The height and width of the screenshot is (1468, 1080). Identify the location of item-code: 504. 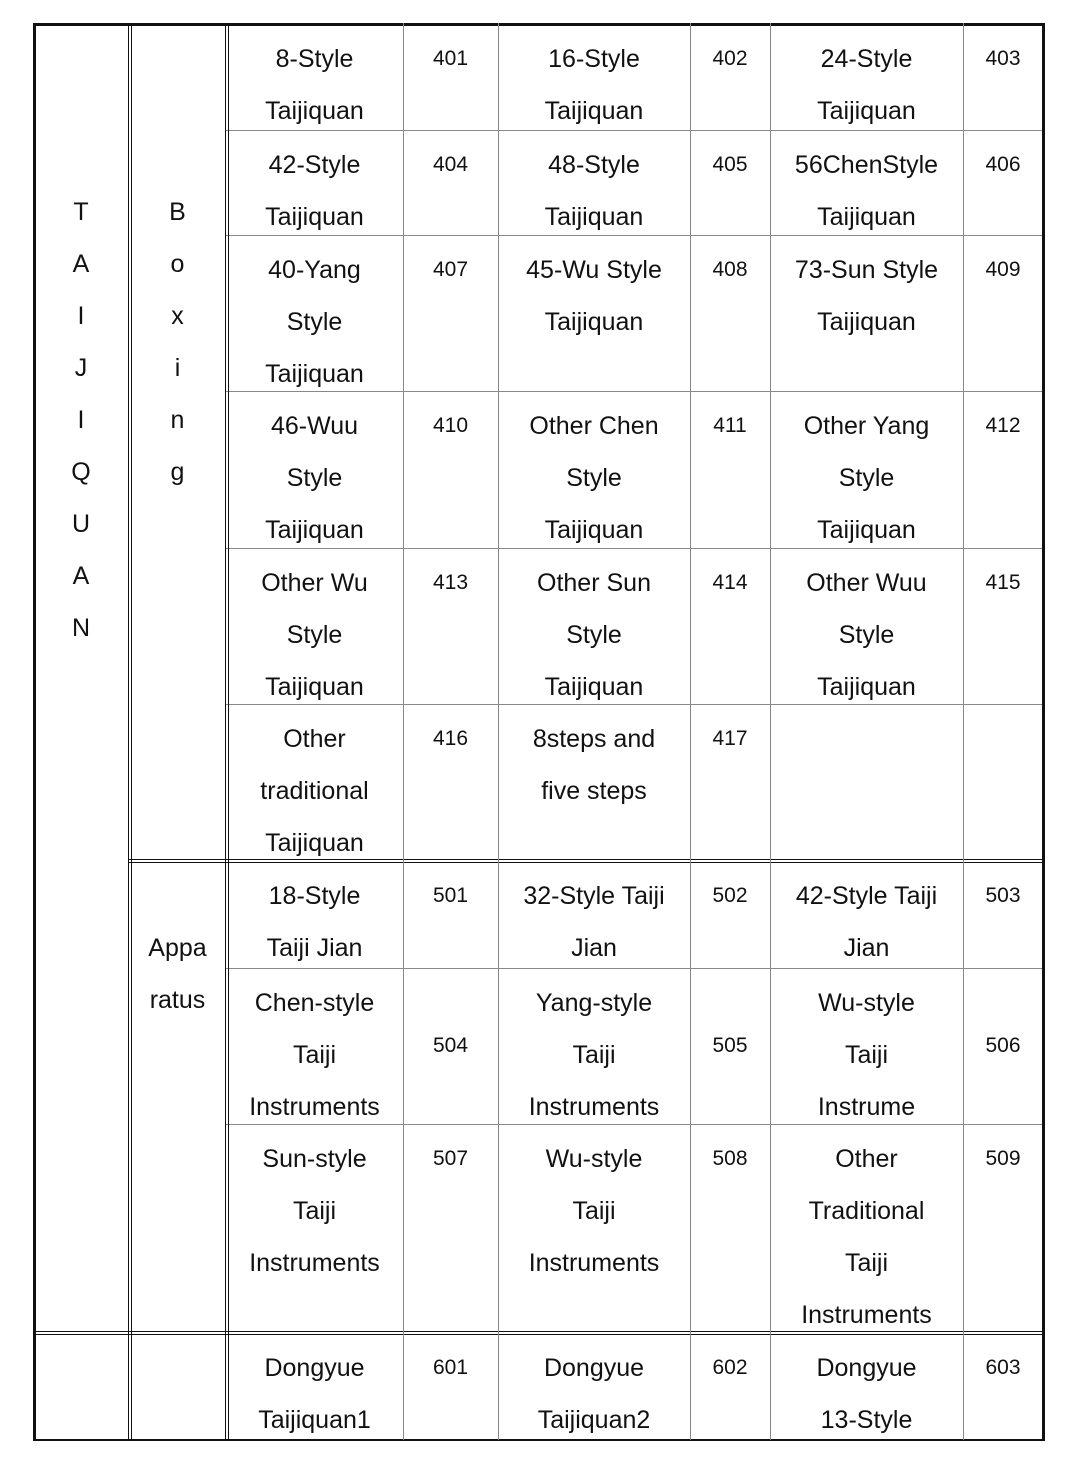
(450, 1045).